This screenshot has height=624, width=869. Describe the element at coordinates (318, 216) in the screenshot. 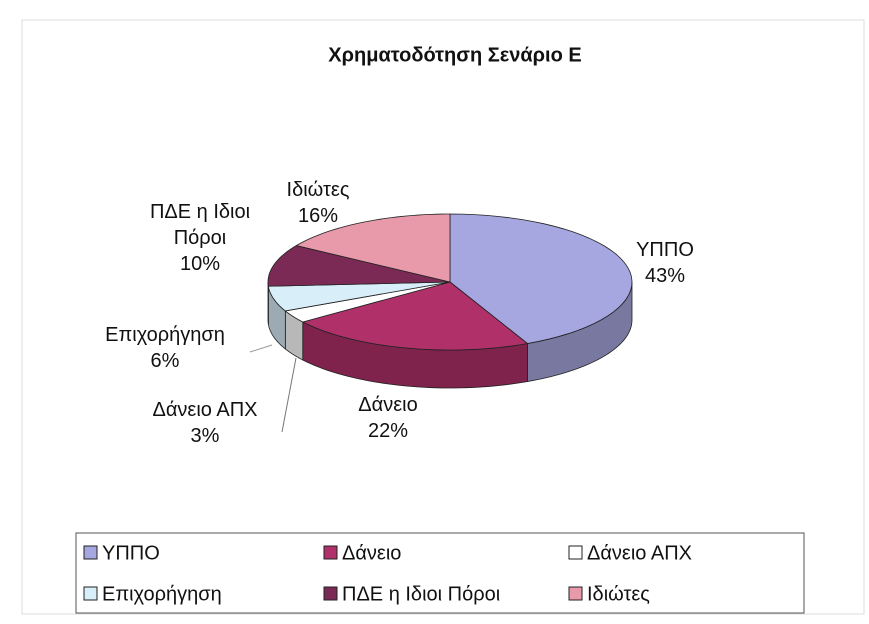

I see `data-label: 16%` at that location.